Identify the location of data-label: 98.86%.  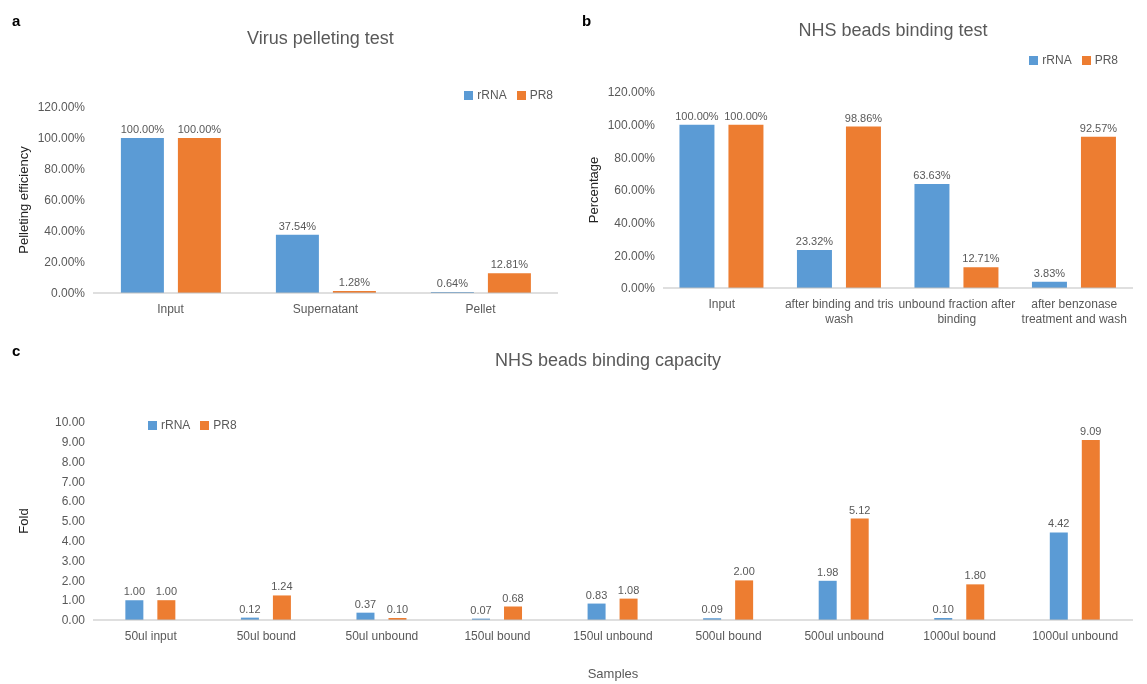
(863, 117).